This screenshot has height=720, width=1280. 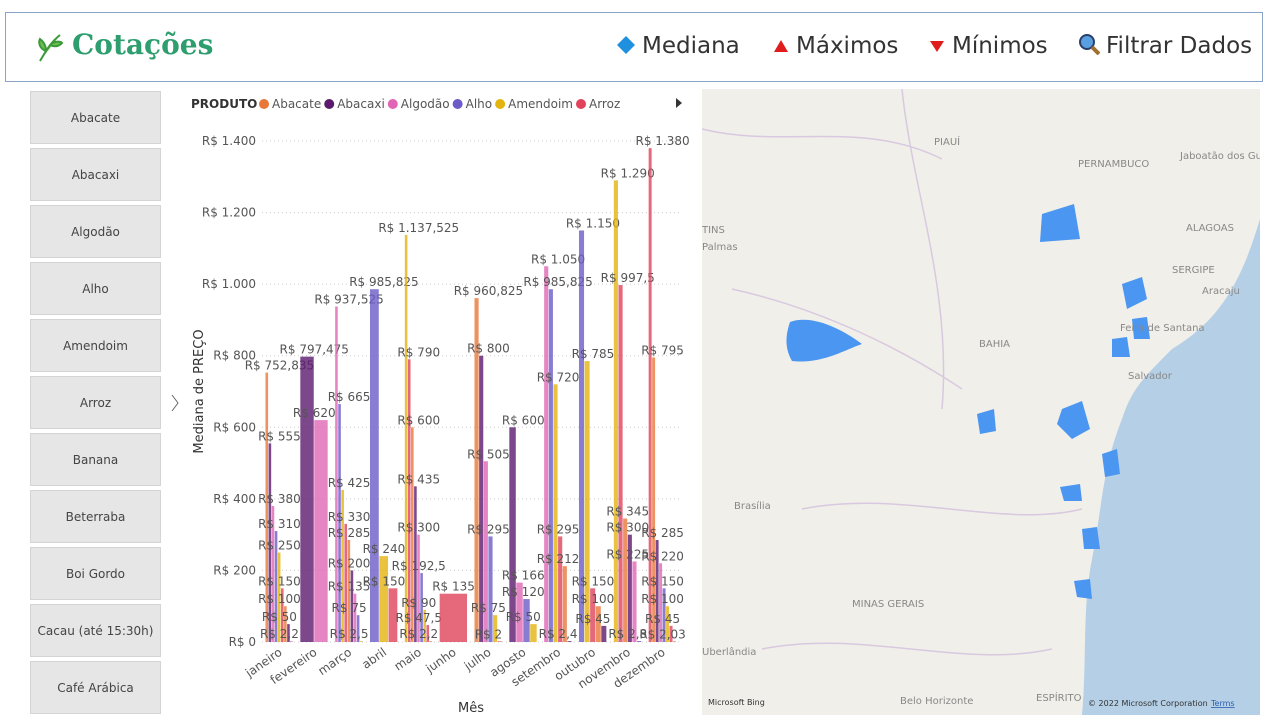 What do you see at coordinates (349, 587) in the screenshot?
I see `data-label: R$ 135` at bounding box center [349, 587].